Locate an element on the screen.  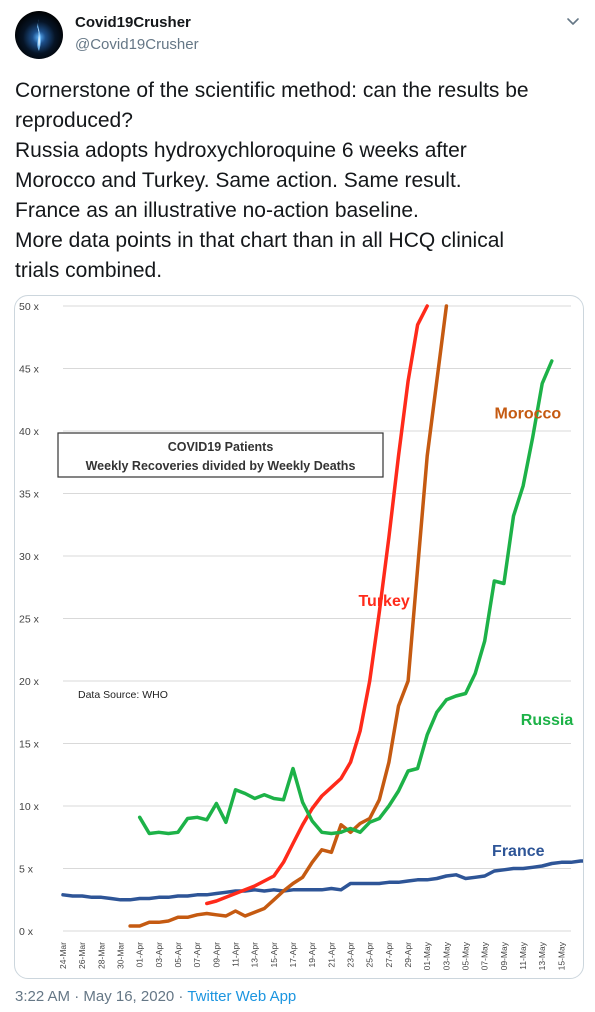
series-label-morocco: Morocco is located at coordinates (528, 414).